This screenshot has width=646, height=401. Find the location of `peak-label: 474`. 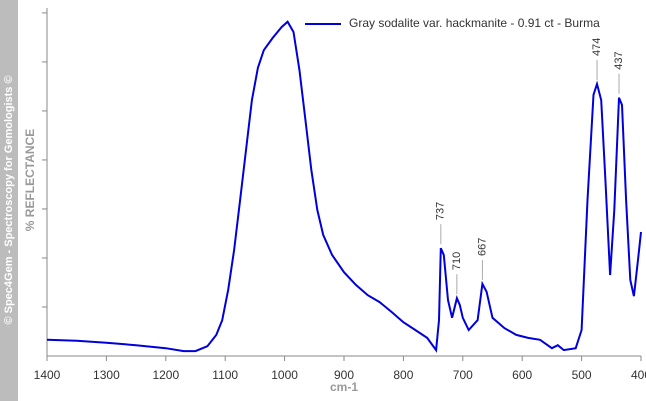

peak-label: 474 is located at coordinates (597, 47).